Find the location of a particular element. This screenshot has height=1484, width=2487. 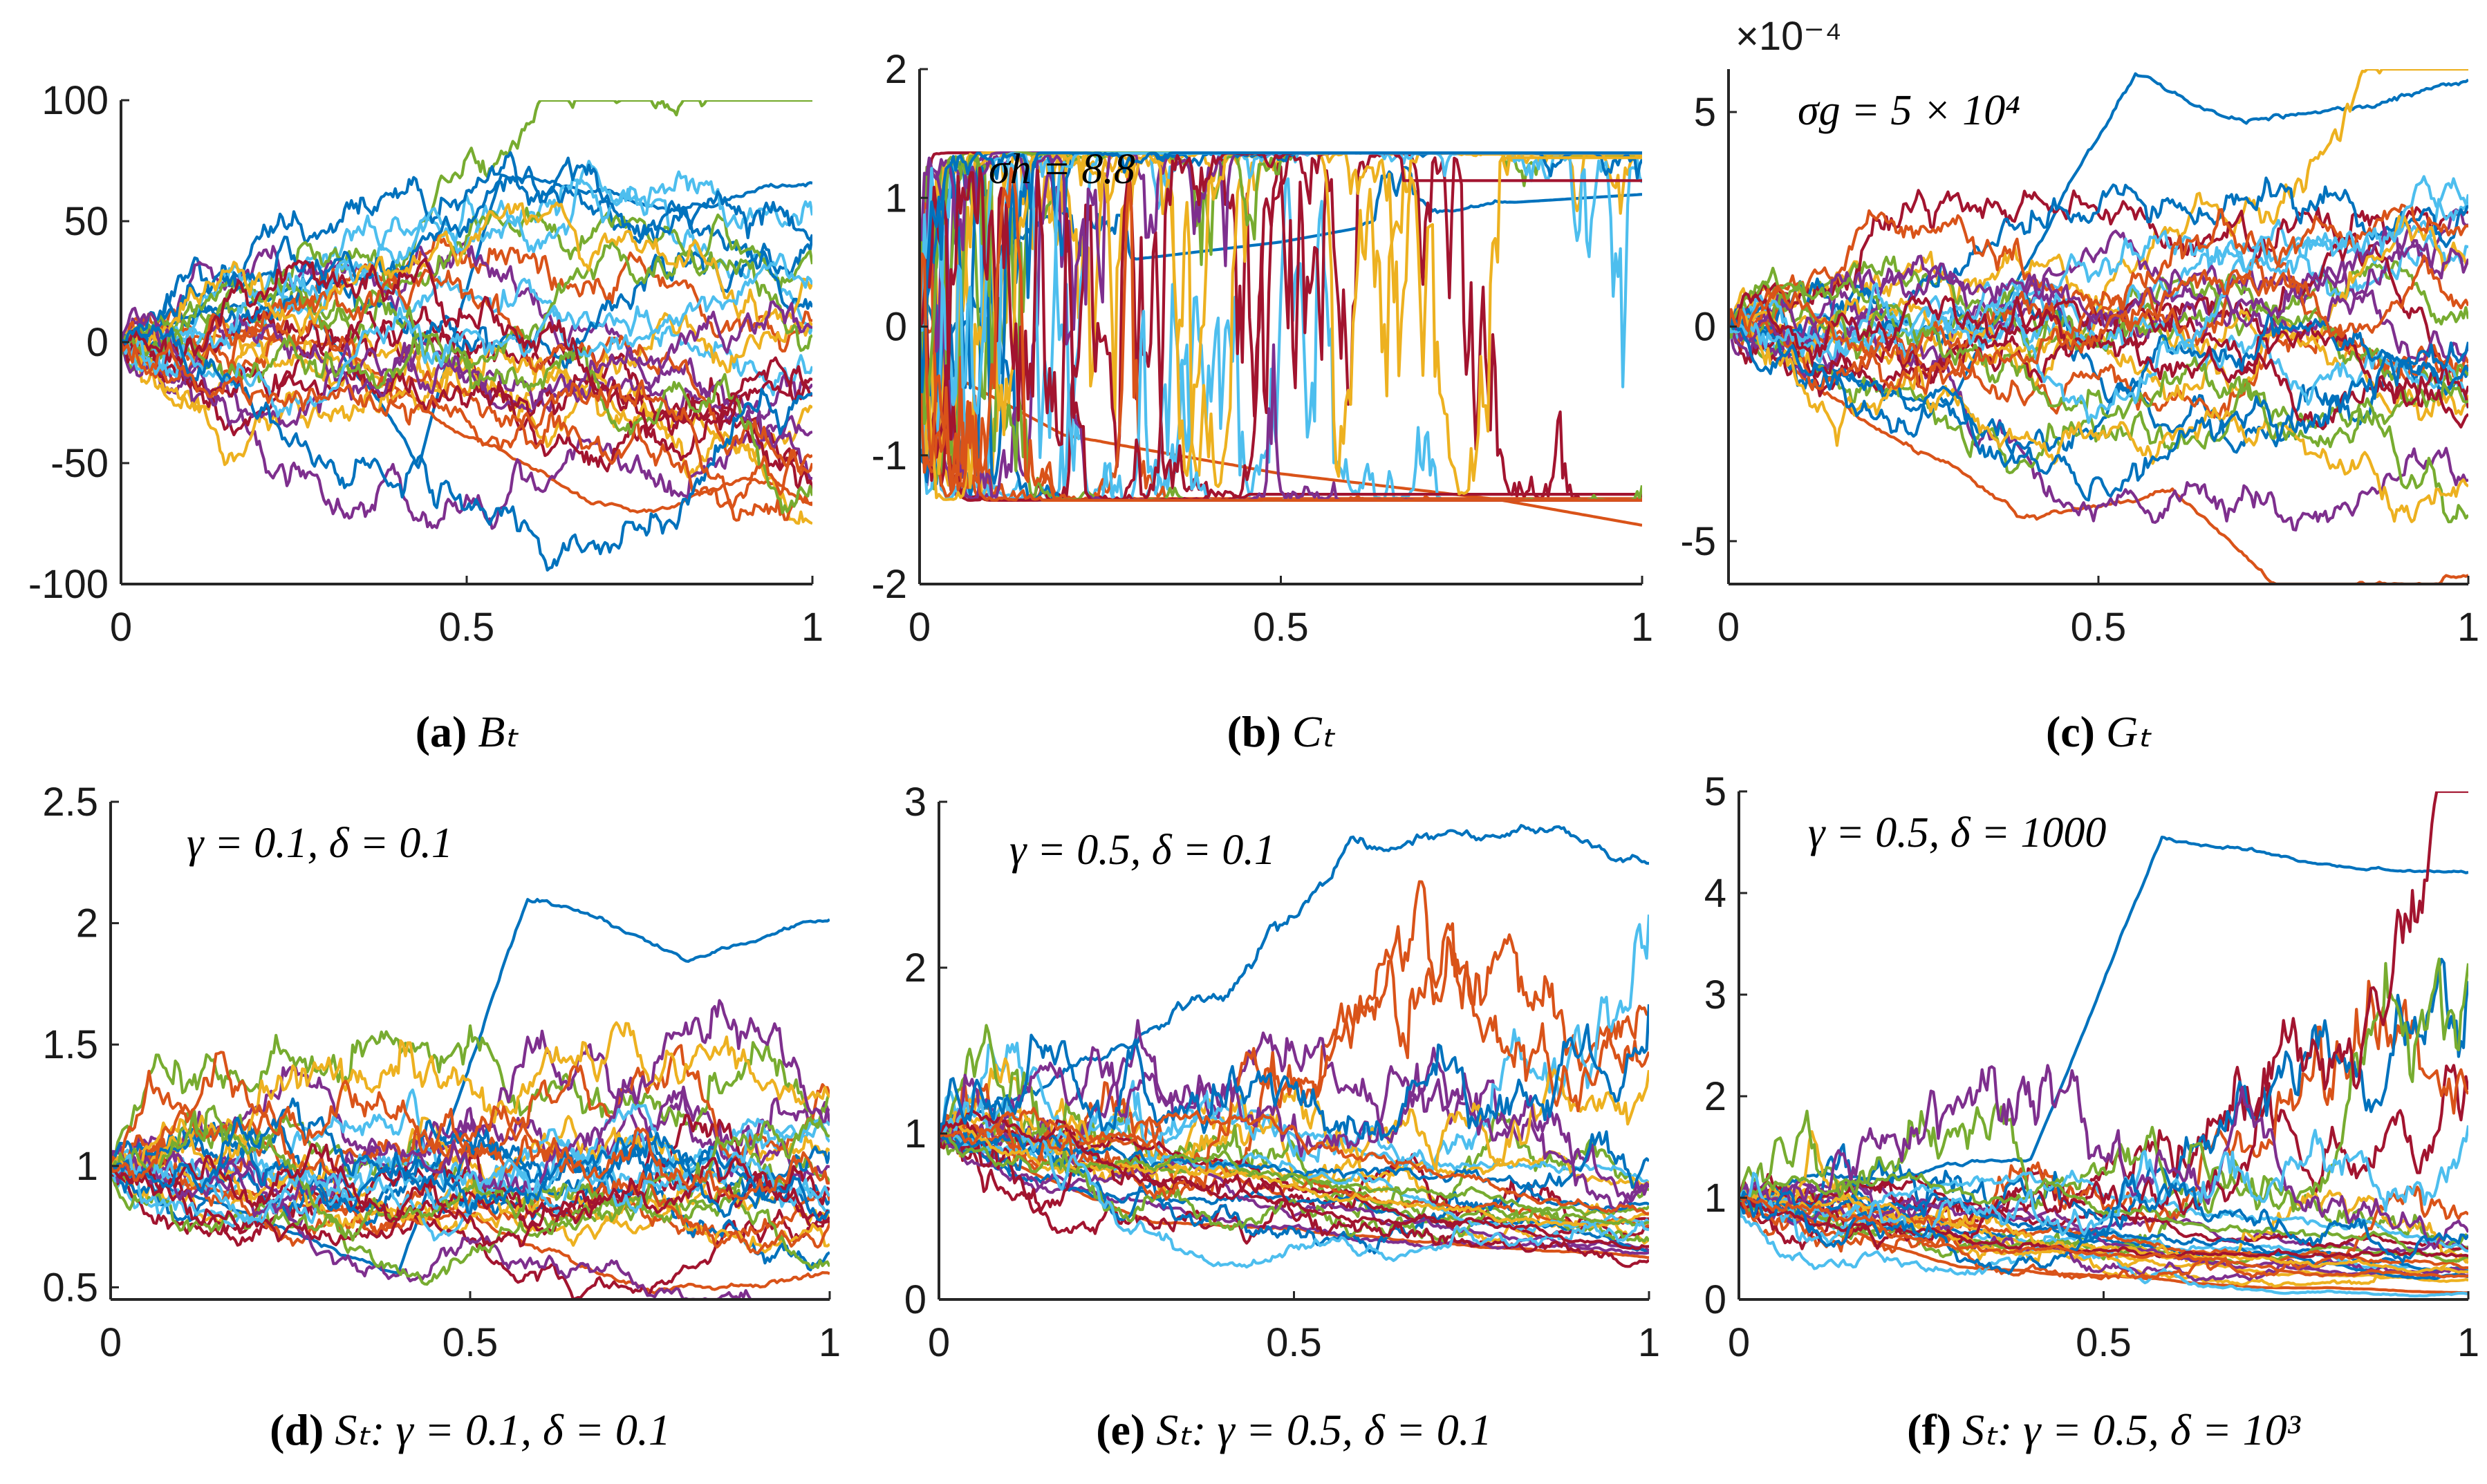

caption-body: Sₜ: γ = 0.1, δ = 0.1 is located at coordinates (503, 1429).